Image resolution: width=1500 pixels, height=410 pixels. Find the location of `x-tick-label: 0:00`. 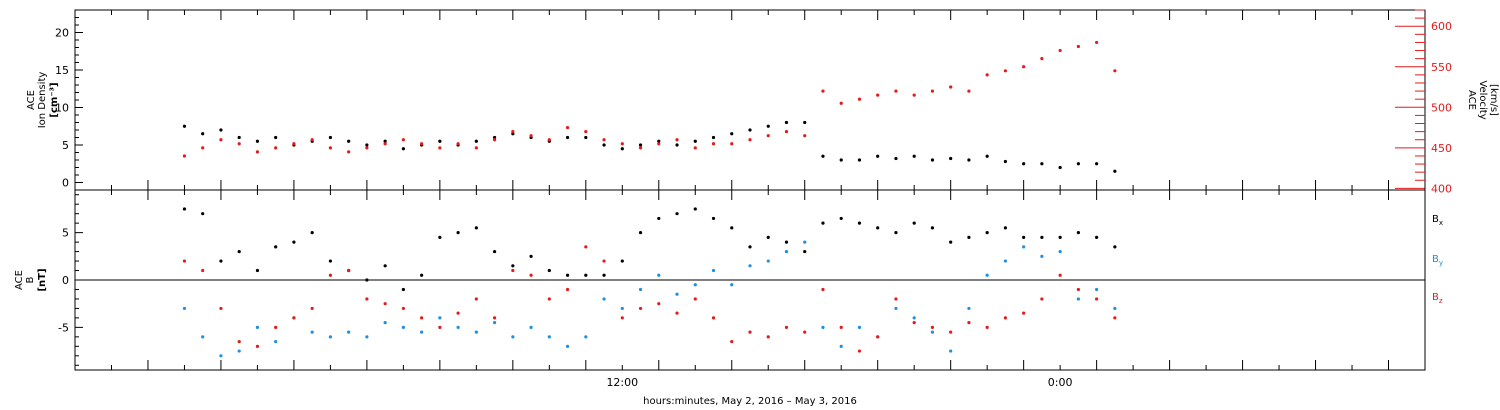

x-tick-label: 0:00 is located at coordinates (1060, 382).